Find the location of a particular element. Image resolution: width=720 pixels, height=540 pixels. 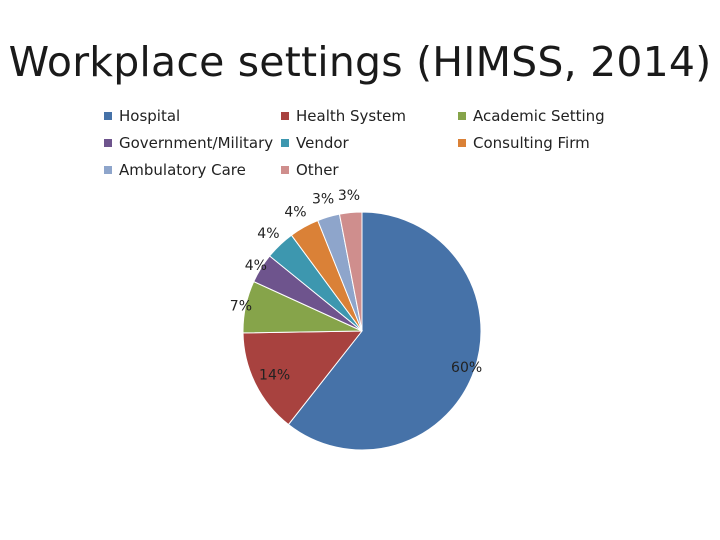

legend-label-academic-setting: Academic Setting is located at coordinates (539, 116).